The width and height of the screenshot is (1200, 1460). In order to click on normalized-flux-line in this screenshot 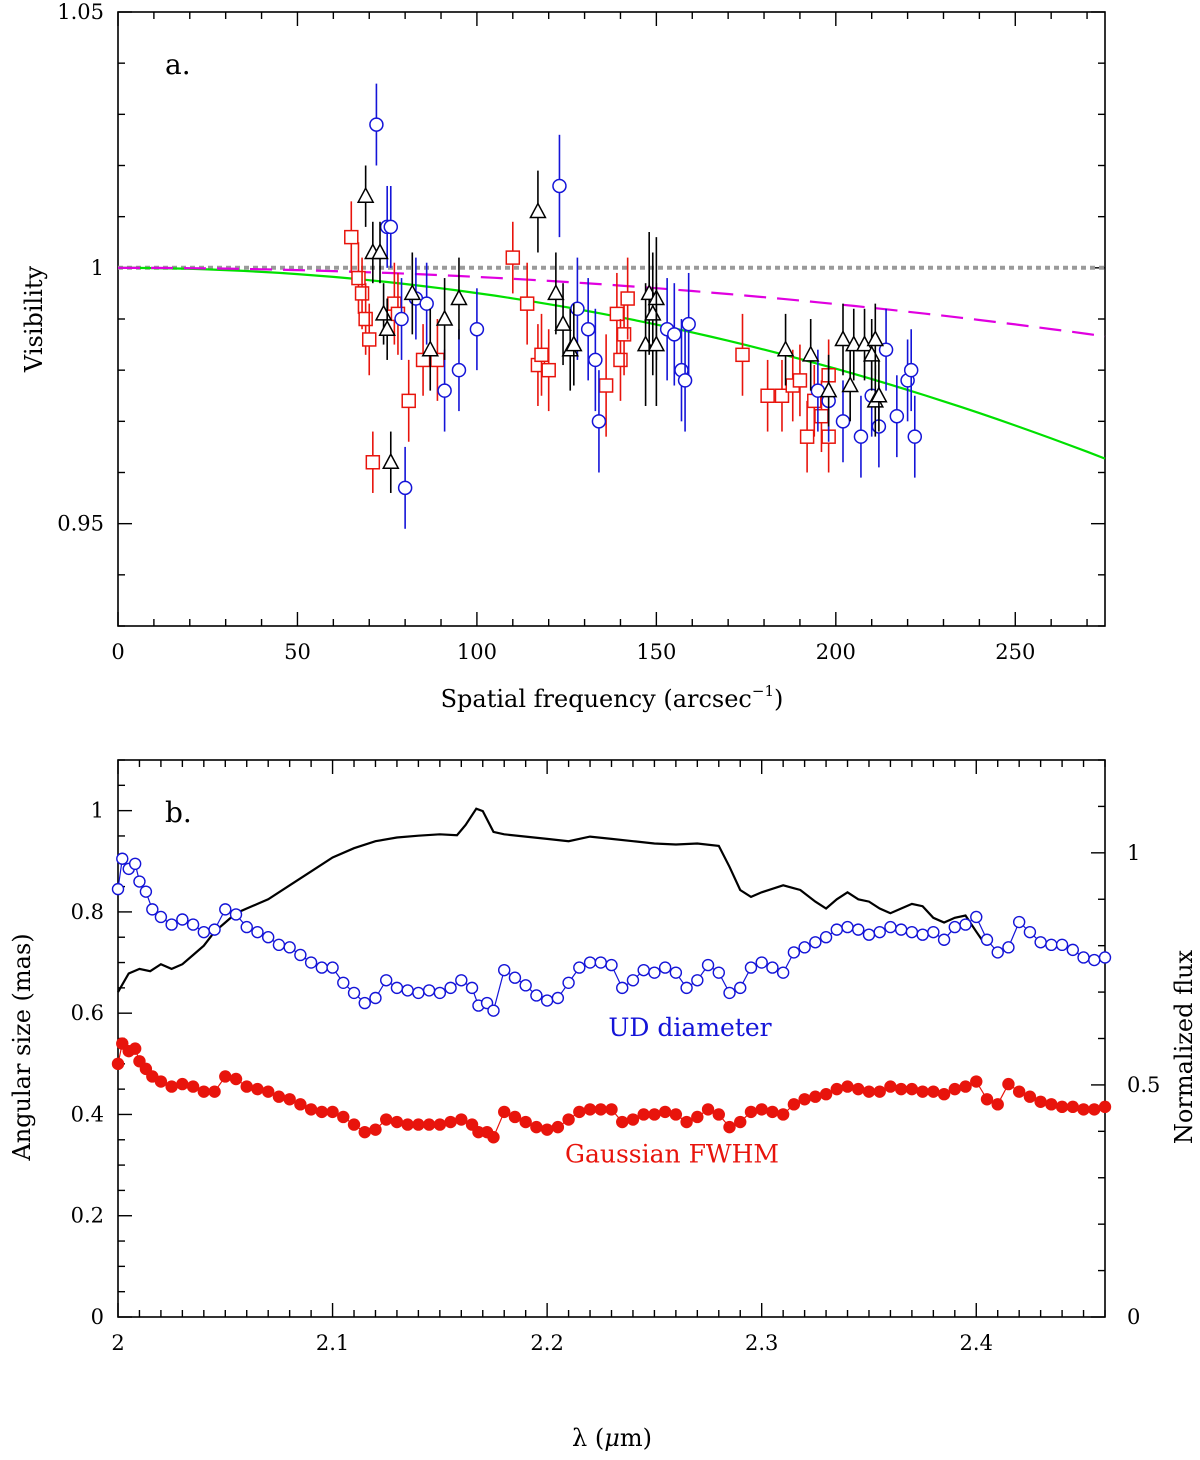, I will do `click(550, 900)`.